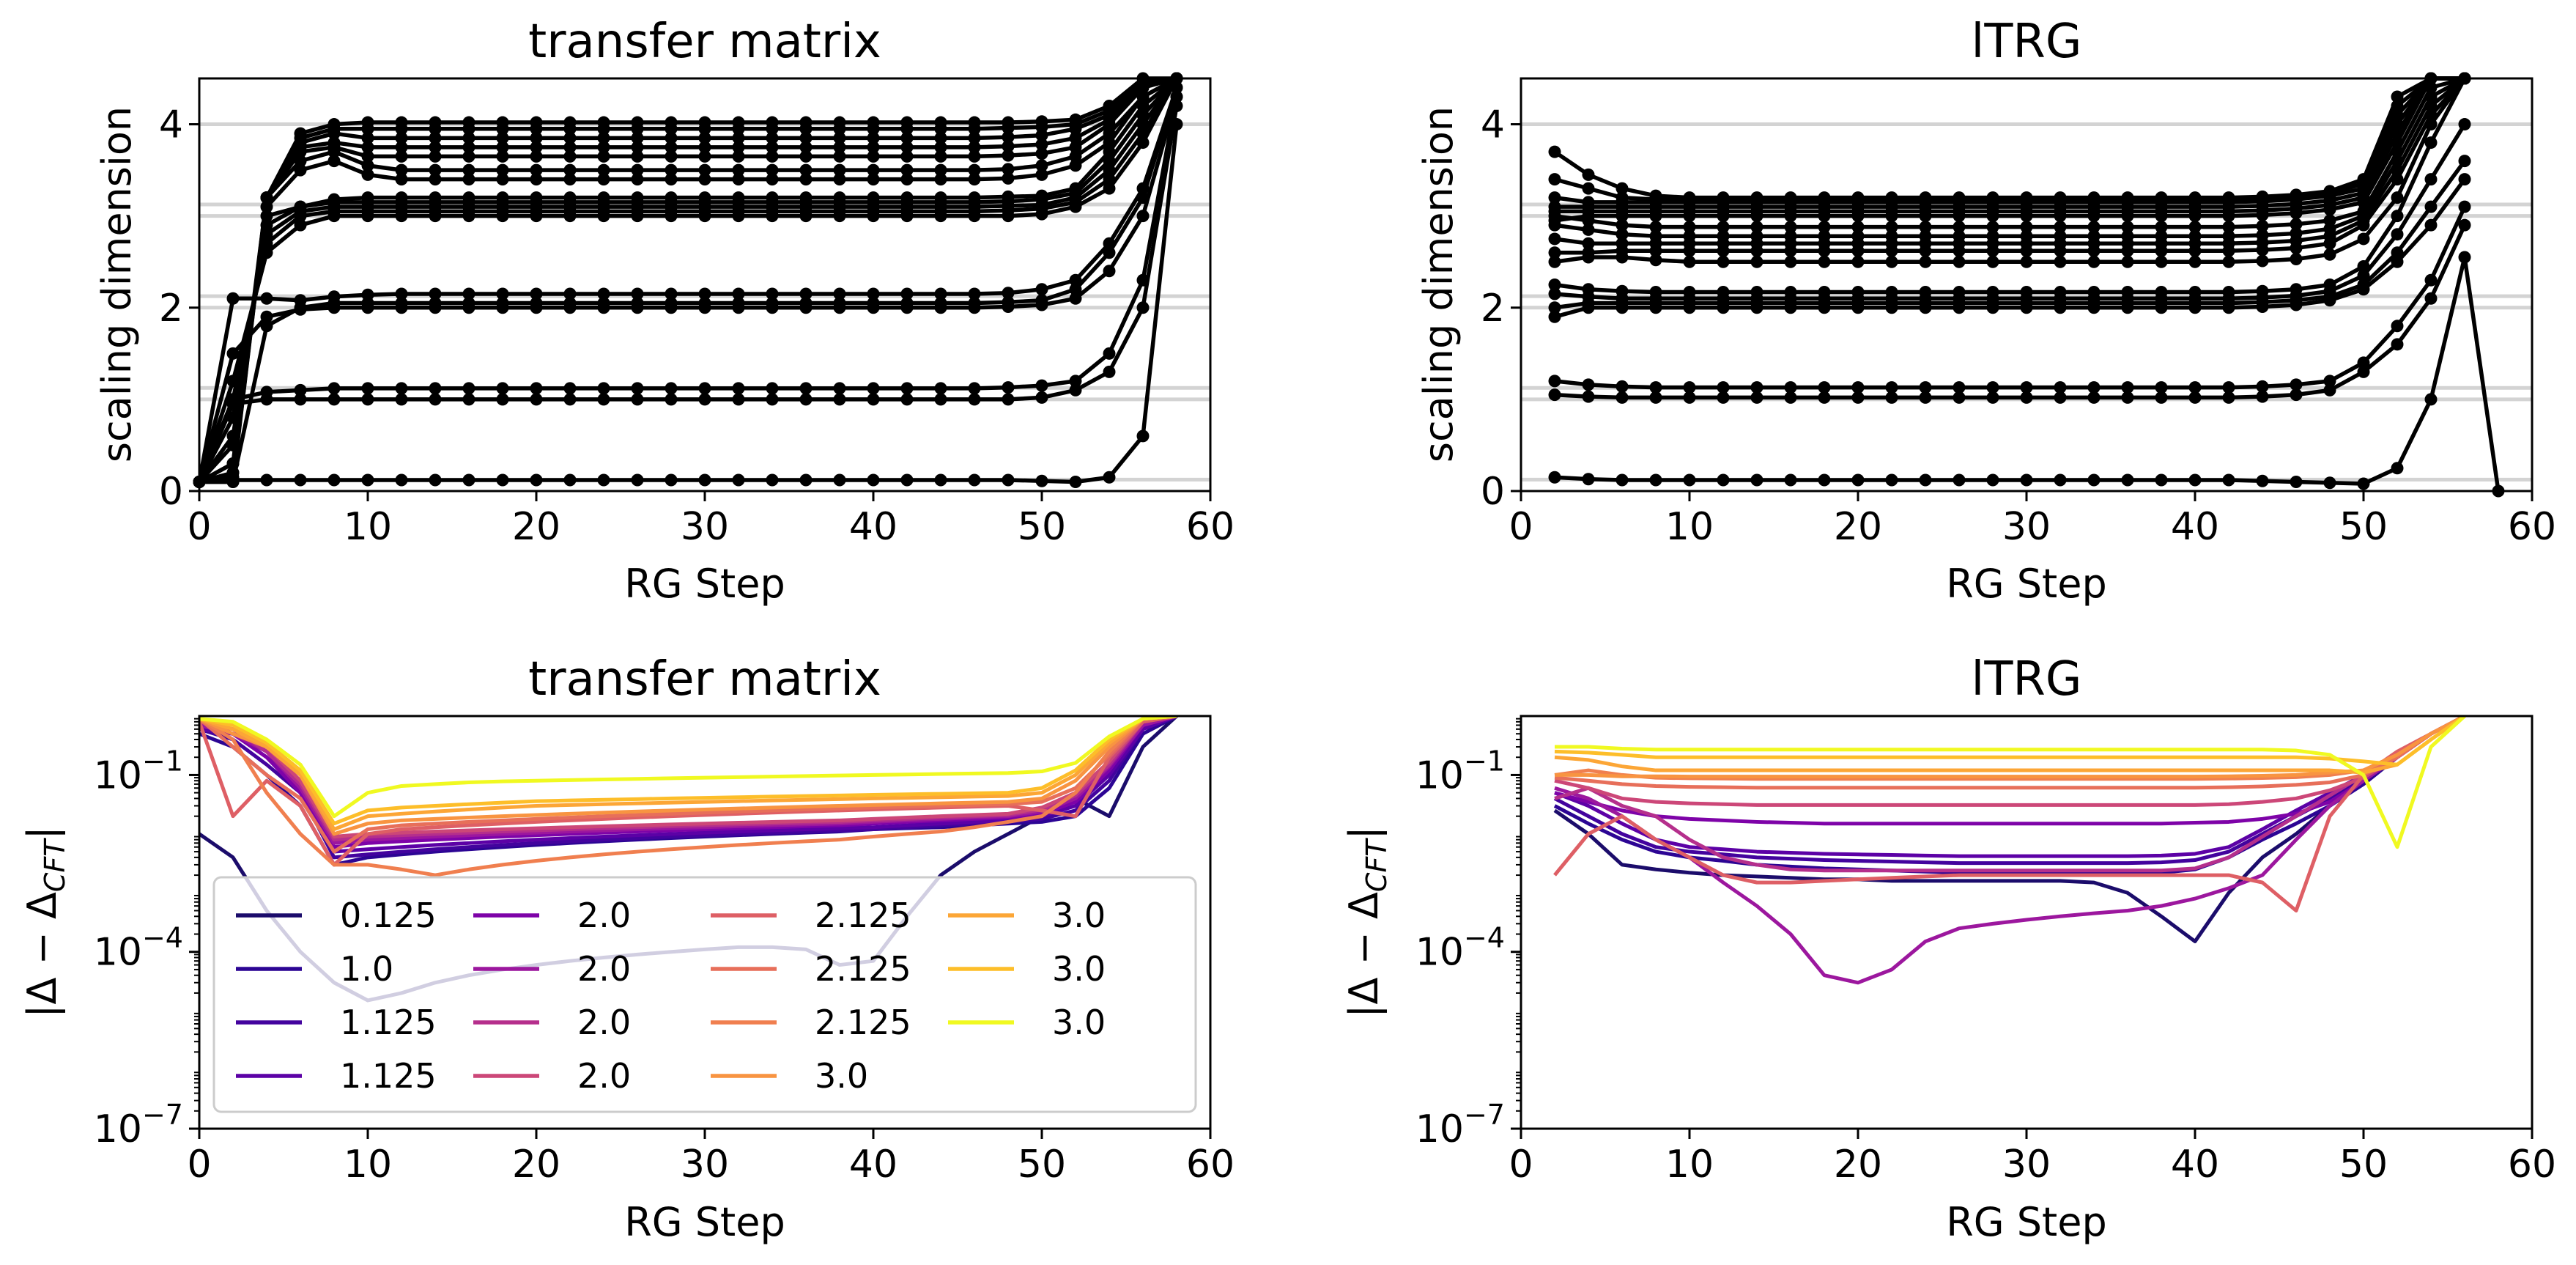 Image resolution: width=2576 pixels, height=1265 pixels. Describe the element at coordinates (705, 285) in the screenshot. I see `axes-frame` at that location.